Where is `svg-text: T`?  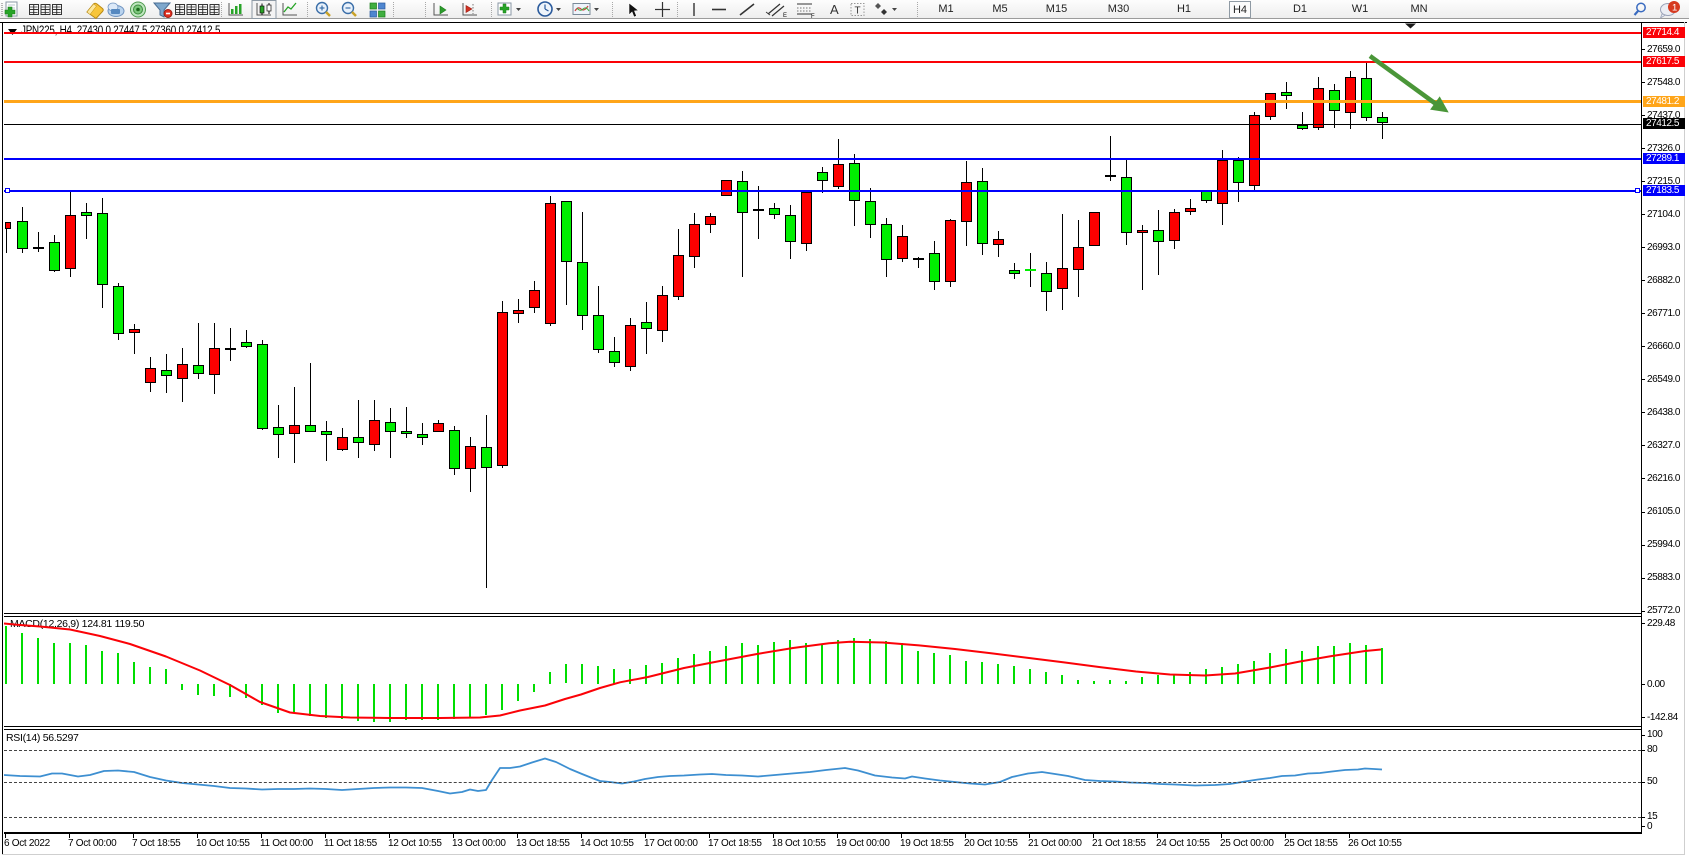 svg-text: T is located at coordinates (858, 11).